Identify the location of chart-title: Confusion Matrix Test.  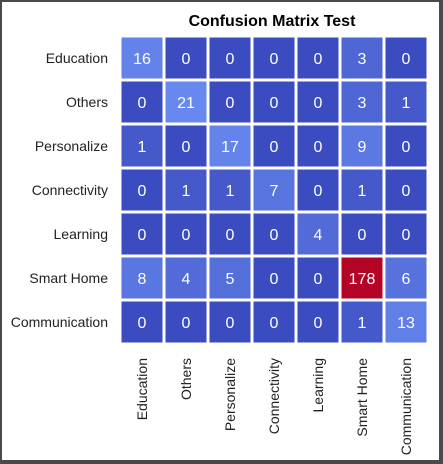
(272, 21).